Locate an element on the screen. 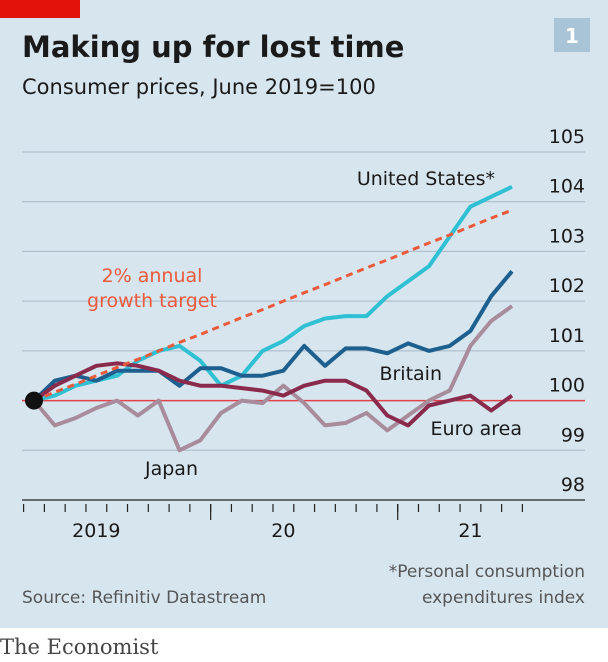 The image size is (608, 662). target-label: growth target is located at coordinates (152, 301).